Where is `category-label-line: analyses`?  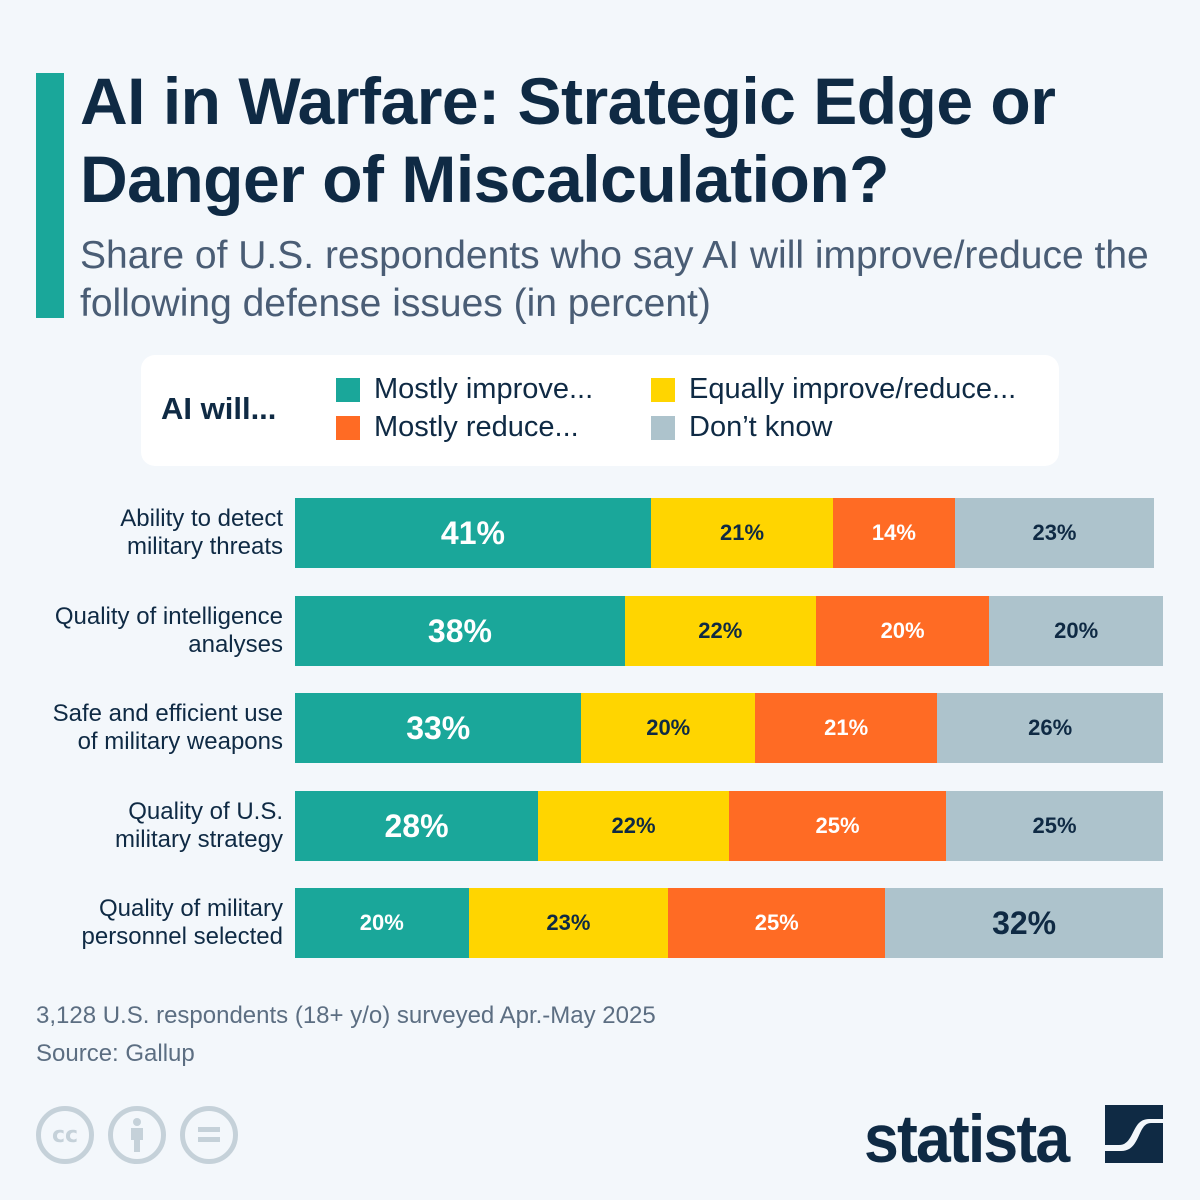 category-label-line: analyses is located at coordinates (235, 644).